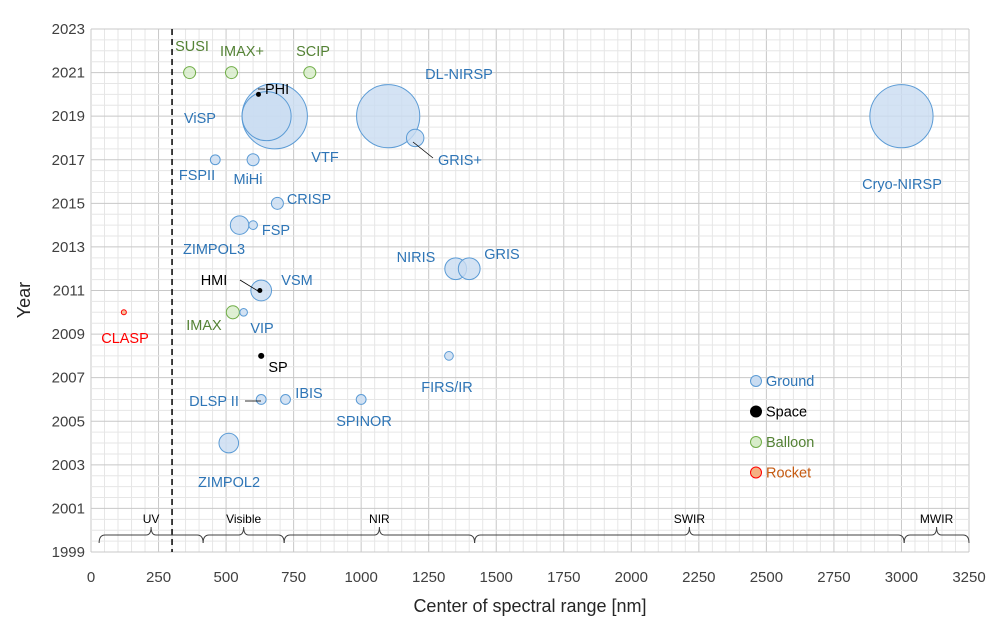 The width and height of the screenshot is (1000, 621). I want to click on legend-marker-balloon, so click(756, 442).